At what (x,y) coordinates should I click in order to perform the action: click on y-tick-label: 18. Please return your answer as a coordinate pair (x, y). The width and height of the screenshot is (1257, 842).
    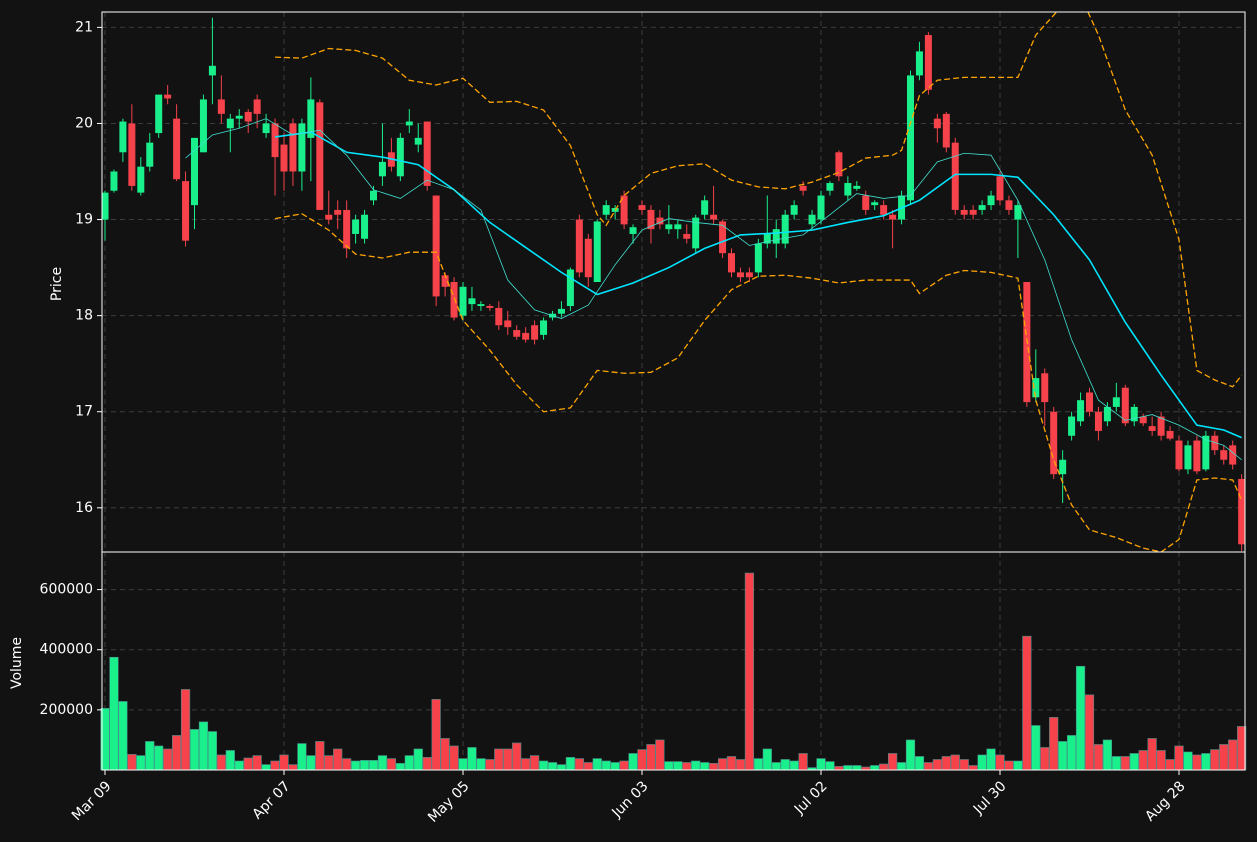
    Looking at the image, I should click on (84, 316).